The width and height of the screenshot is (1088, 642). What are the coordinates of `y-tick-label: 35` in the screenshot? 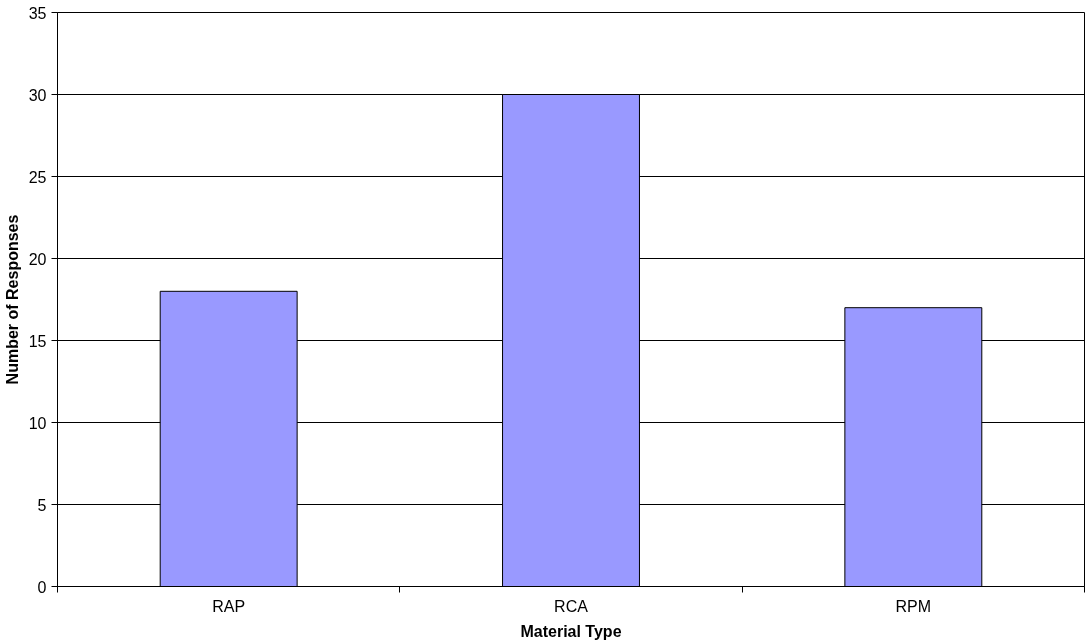 It's located at (37, 13).